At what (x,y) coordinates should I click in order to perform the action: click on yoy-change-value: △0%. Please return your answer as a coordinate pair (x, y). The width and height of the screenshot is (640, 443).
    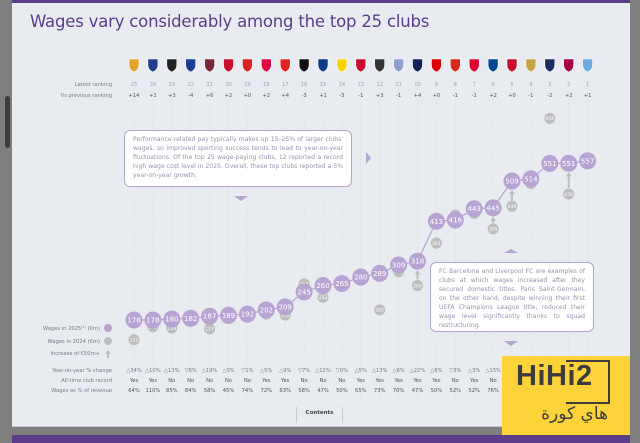
    Looking at the image, I should click on (228, 371).